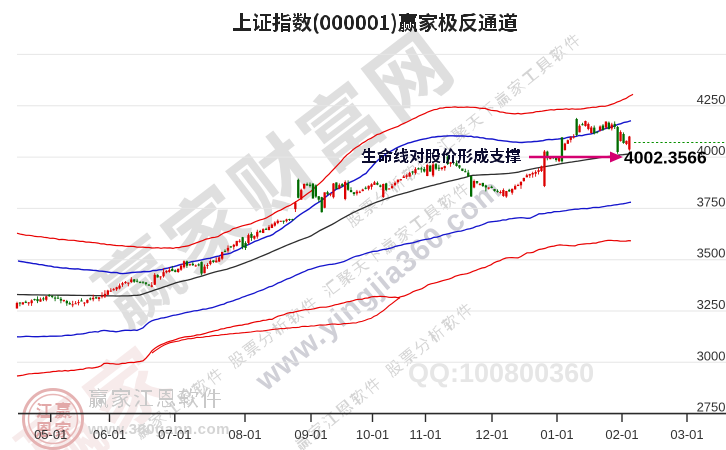  What do you see at coordinates (109, 434) in the screenshot?
I see `svg-text: 06-01` at bounding box center [109, 434].